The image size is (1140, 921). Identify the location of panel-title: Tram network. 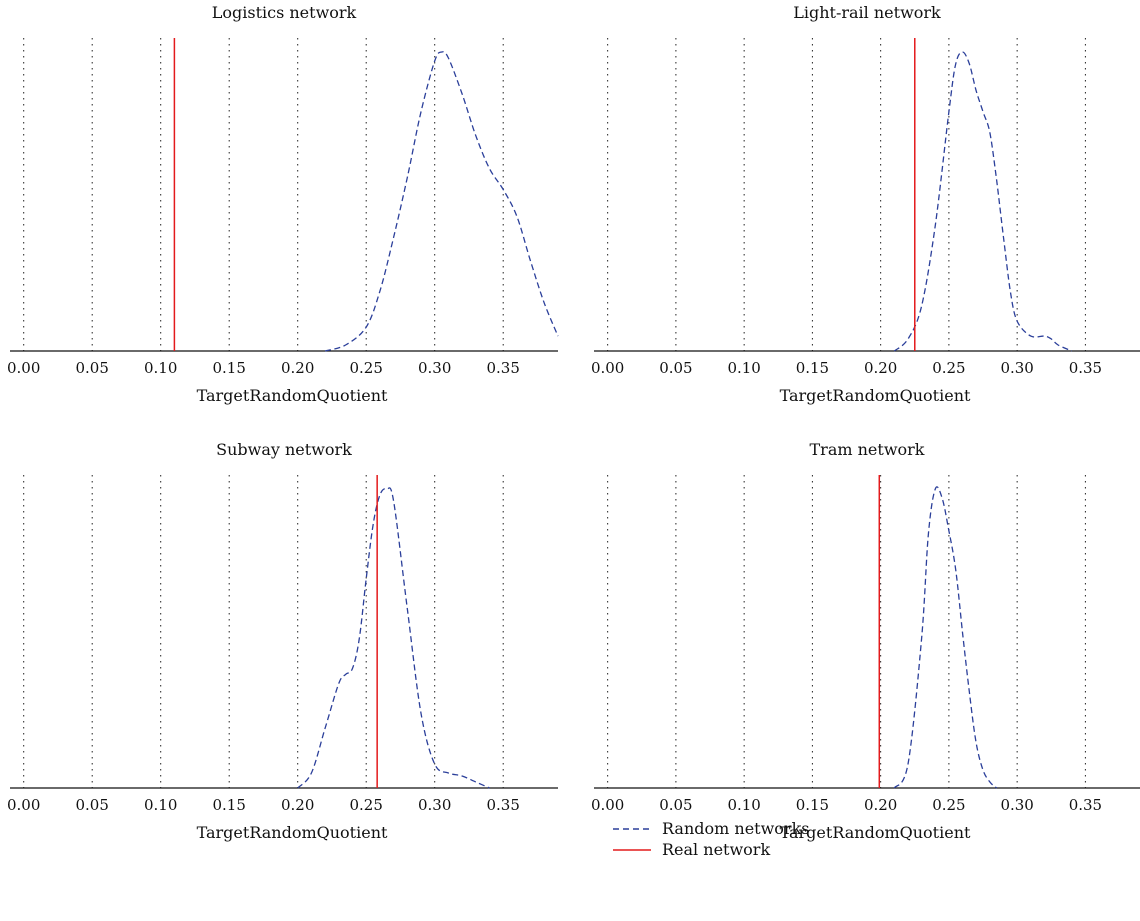
(867, 449).